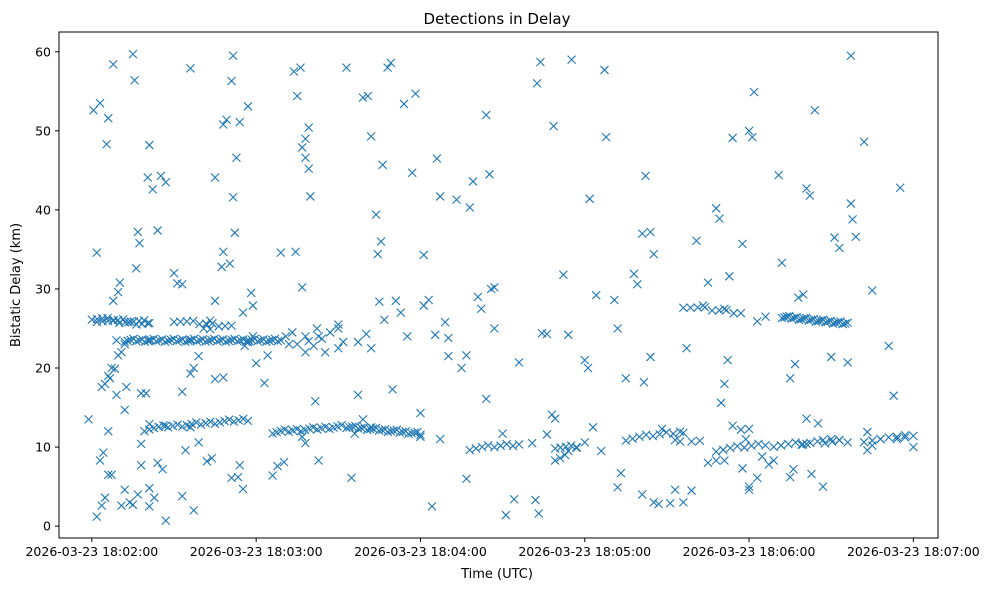  What do you see at coordinates (497, 19) in the screenshot?
I see `chart-title: Detections in Delay` at bounding box center [497, 19].